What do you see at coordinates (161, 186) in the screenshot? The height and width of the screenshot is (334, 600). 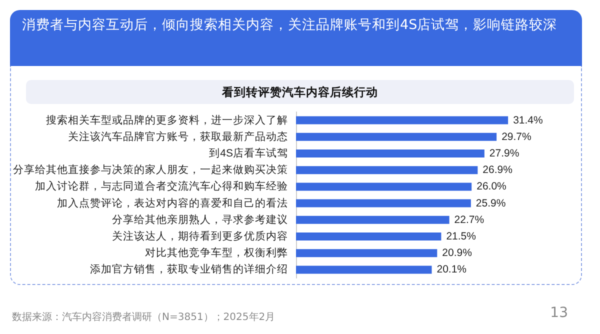 I see `y-tick-label: 加入讨论群，与志同道合者交流汽车心得和购车经验` at bounding box center [161, 186].